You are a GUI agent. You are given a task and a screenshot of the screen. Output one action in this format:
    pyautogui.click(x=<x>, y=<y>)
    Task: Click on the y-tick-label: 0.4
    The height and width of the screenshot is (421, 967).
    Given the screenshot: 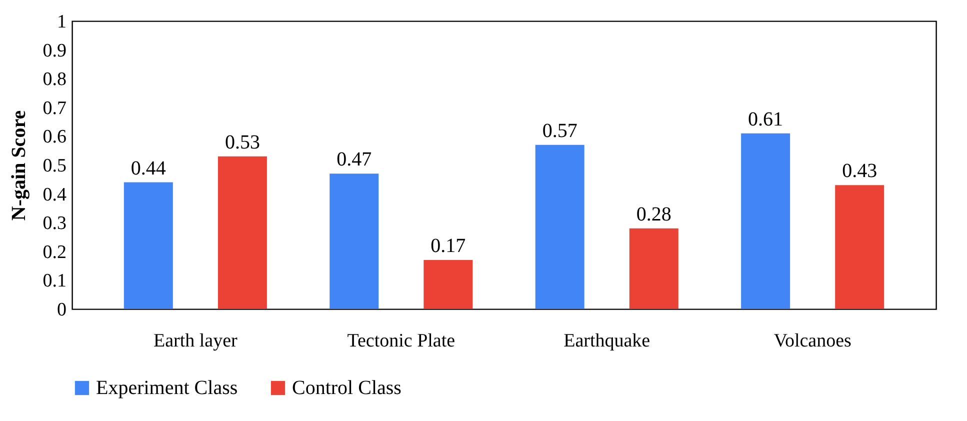 What is the action you would take?
    pyautogui.click(x=54, y=195)
    